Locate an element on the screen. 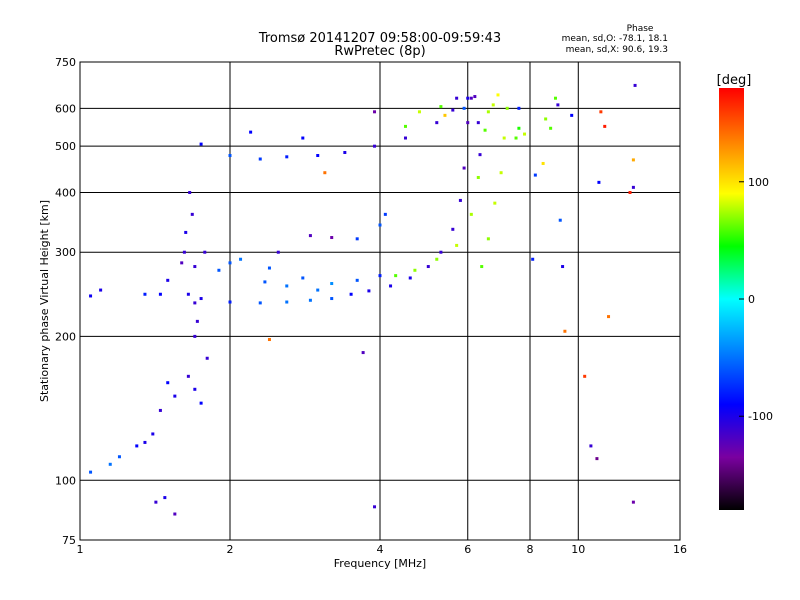  y-tick-label-0: 75 is located at coordinates (69, 540).